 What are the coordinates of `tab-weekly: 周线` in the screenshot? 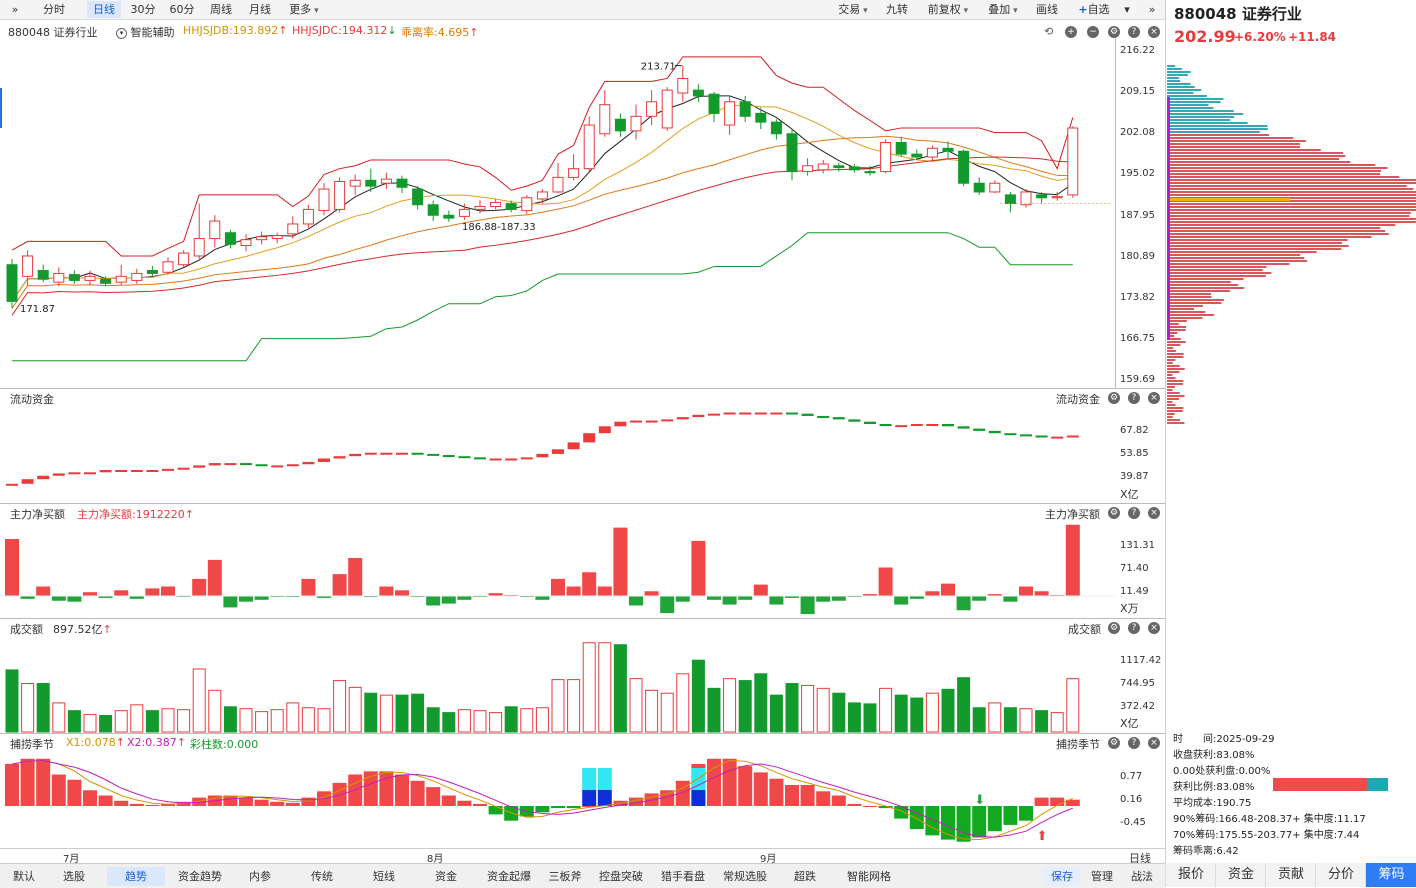 It's located at (221, 9).